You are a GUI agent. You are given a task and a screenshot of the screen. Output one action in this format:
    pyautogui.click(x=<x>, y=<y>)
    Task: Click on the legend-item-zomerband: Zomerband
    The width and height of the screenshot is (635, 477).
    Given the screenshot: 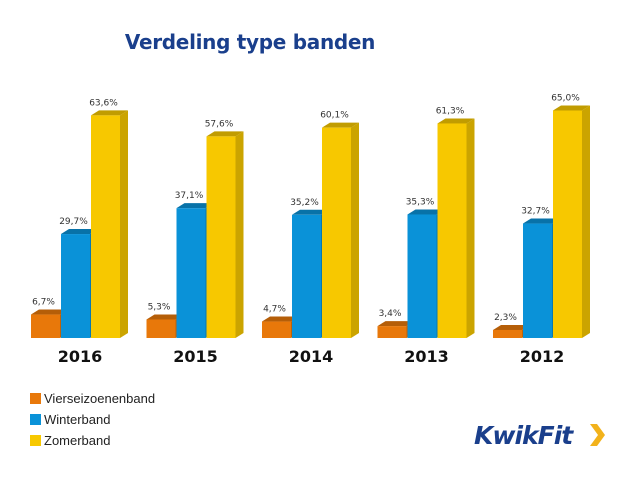 What is the action you would take?
    pyautogui.click(x=92, y=440)
    